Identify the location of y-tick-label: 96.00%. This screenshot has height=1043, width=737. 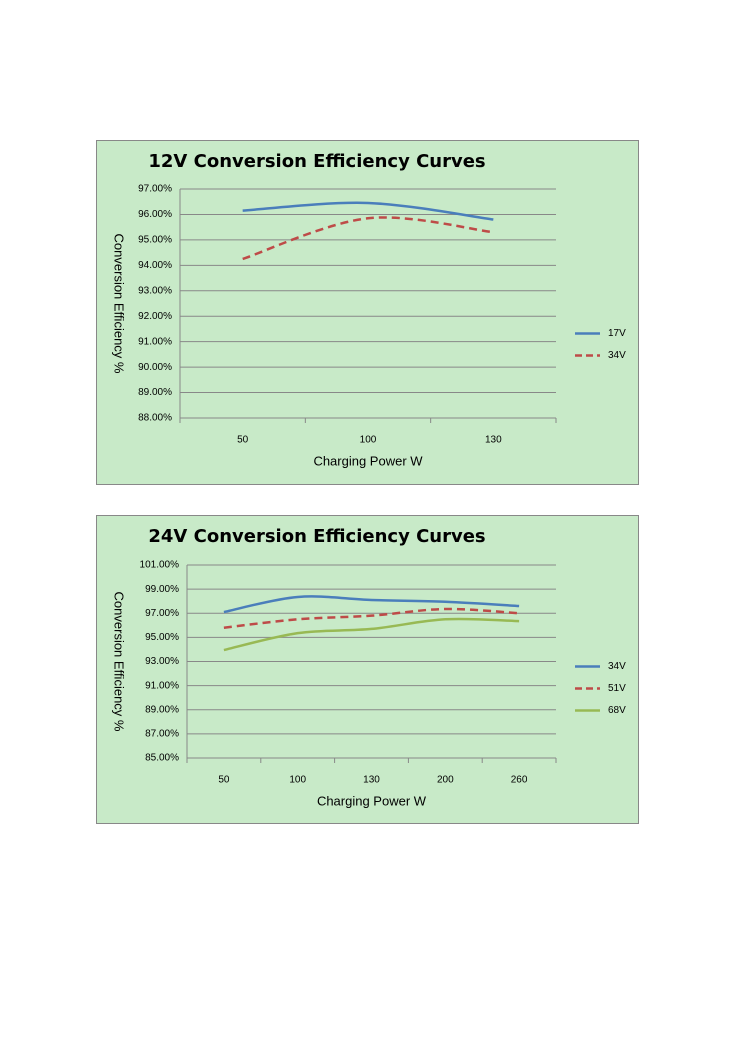
(155, 214).